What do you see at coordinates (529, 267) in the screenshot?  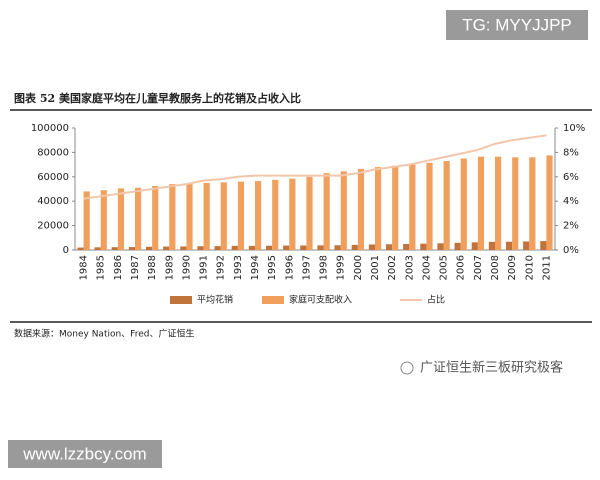 I see `x-tick-label: 2010` at bounding box center [529, 267].